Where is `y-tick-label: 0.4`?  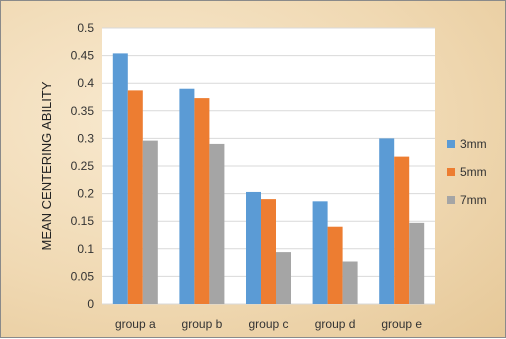 y-tick-label: 0.4 is located at coordinates (85, 83).